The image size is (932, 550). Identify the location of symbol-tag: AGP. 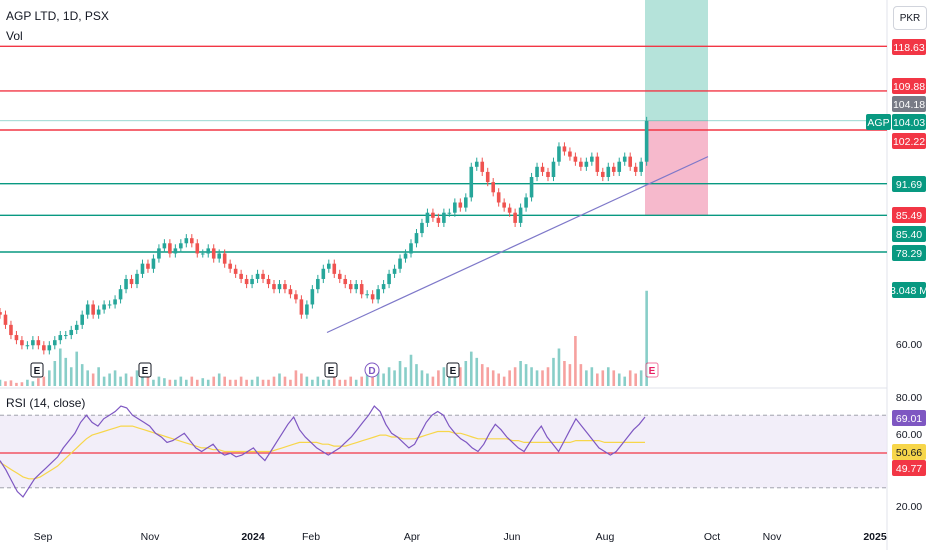
(878, 123).